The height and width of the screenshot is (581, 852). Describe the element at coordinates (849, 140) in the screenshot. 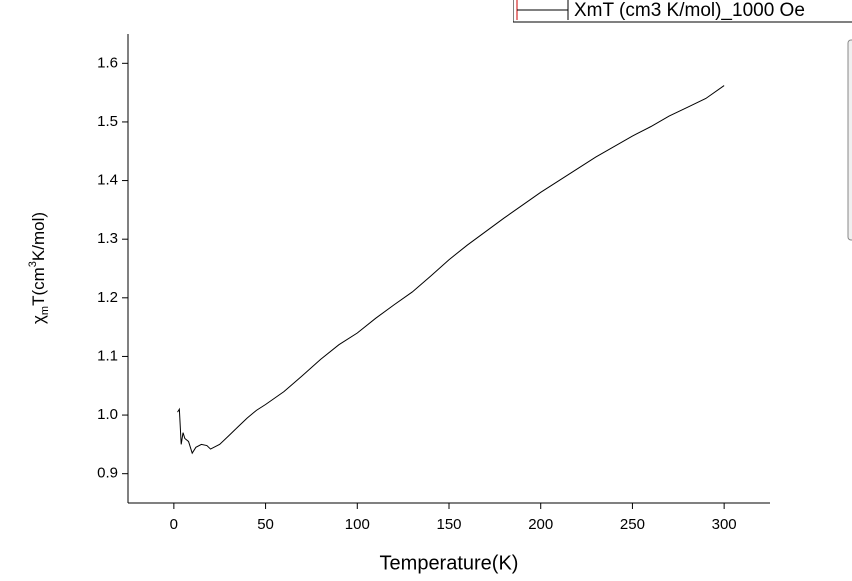

I see `side-panel` at that location.